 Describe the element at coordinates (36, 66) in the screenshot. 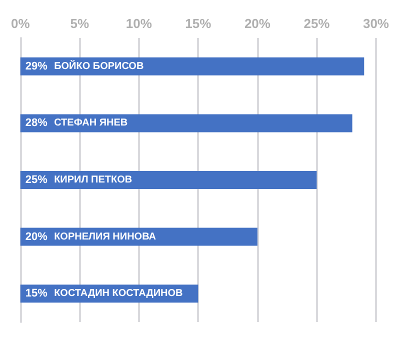

I see `data-label: 29%` at that location.